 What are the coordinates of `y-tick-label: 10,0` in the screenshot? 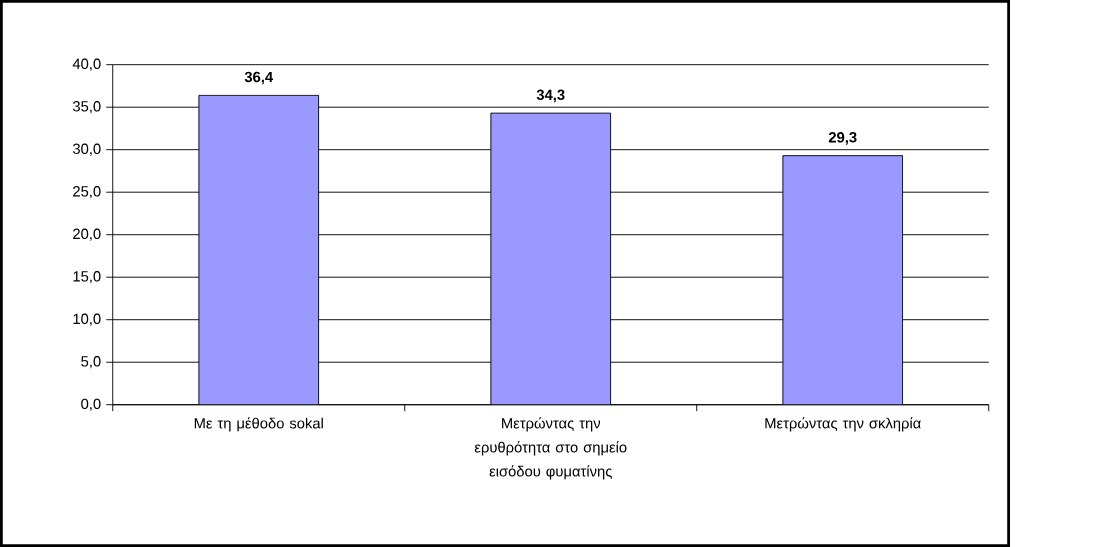 It's located at (87, 319).